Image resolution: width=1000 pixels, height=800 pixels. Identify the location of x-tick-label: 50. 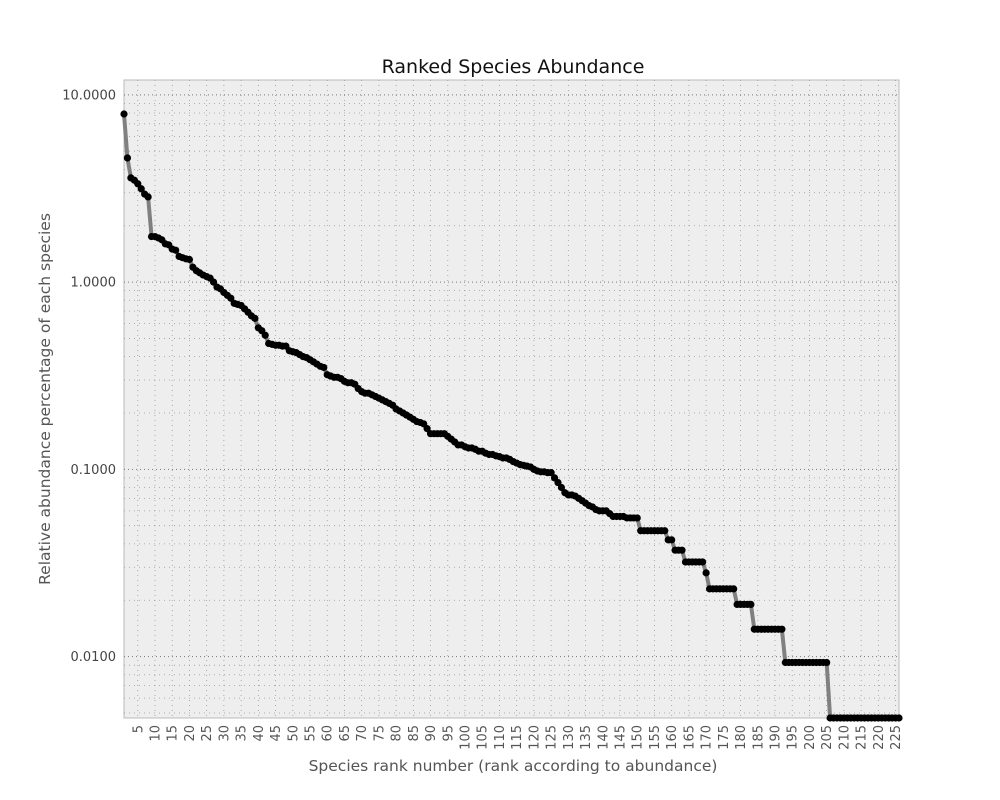
(293, 733).